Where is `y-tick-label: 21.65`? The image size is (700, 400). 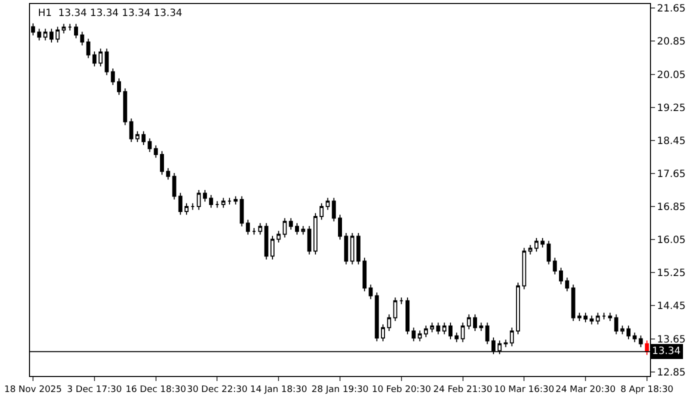 y-tick-label: 21.65 is located at coordinates (671, 9).